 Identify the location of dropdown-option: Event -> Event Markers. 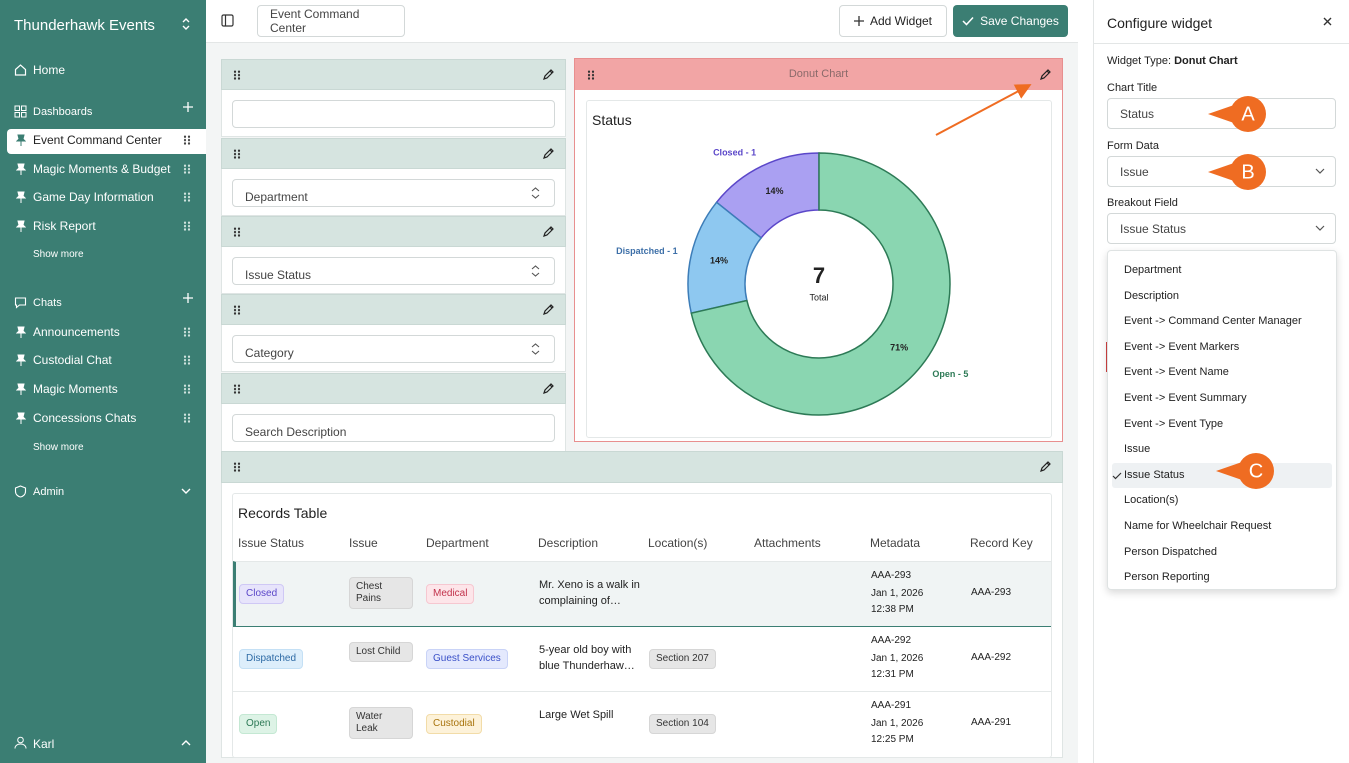
(1182, 346).